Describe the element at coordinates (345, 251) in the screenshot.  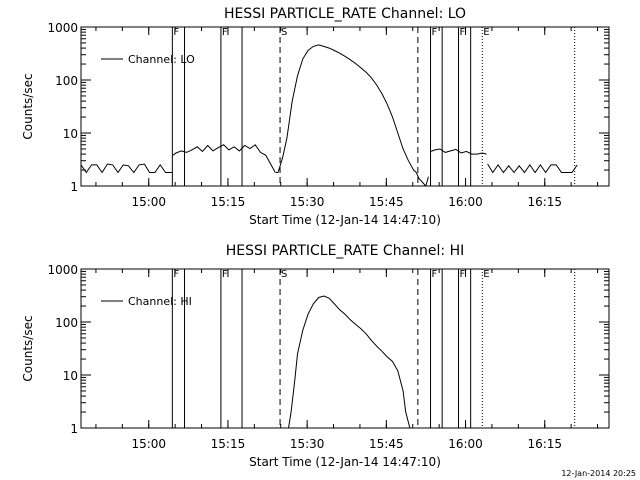
I see `chart-title: HESSI PARTICLE_RATE Channel: HI` at that location.